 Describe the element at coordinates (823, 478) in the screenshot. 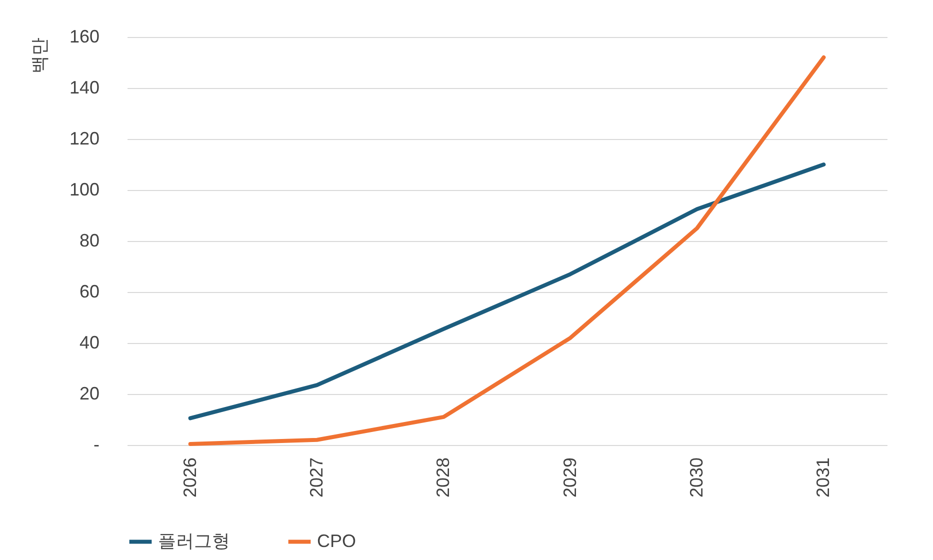

I see `x-tick-label: 2031` at that location.